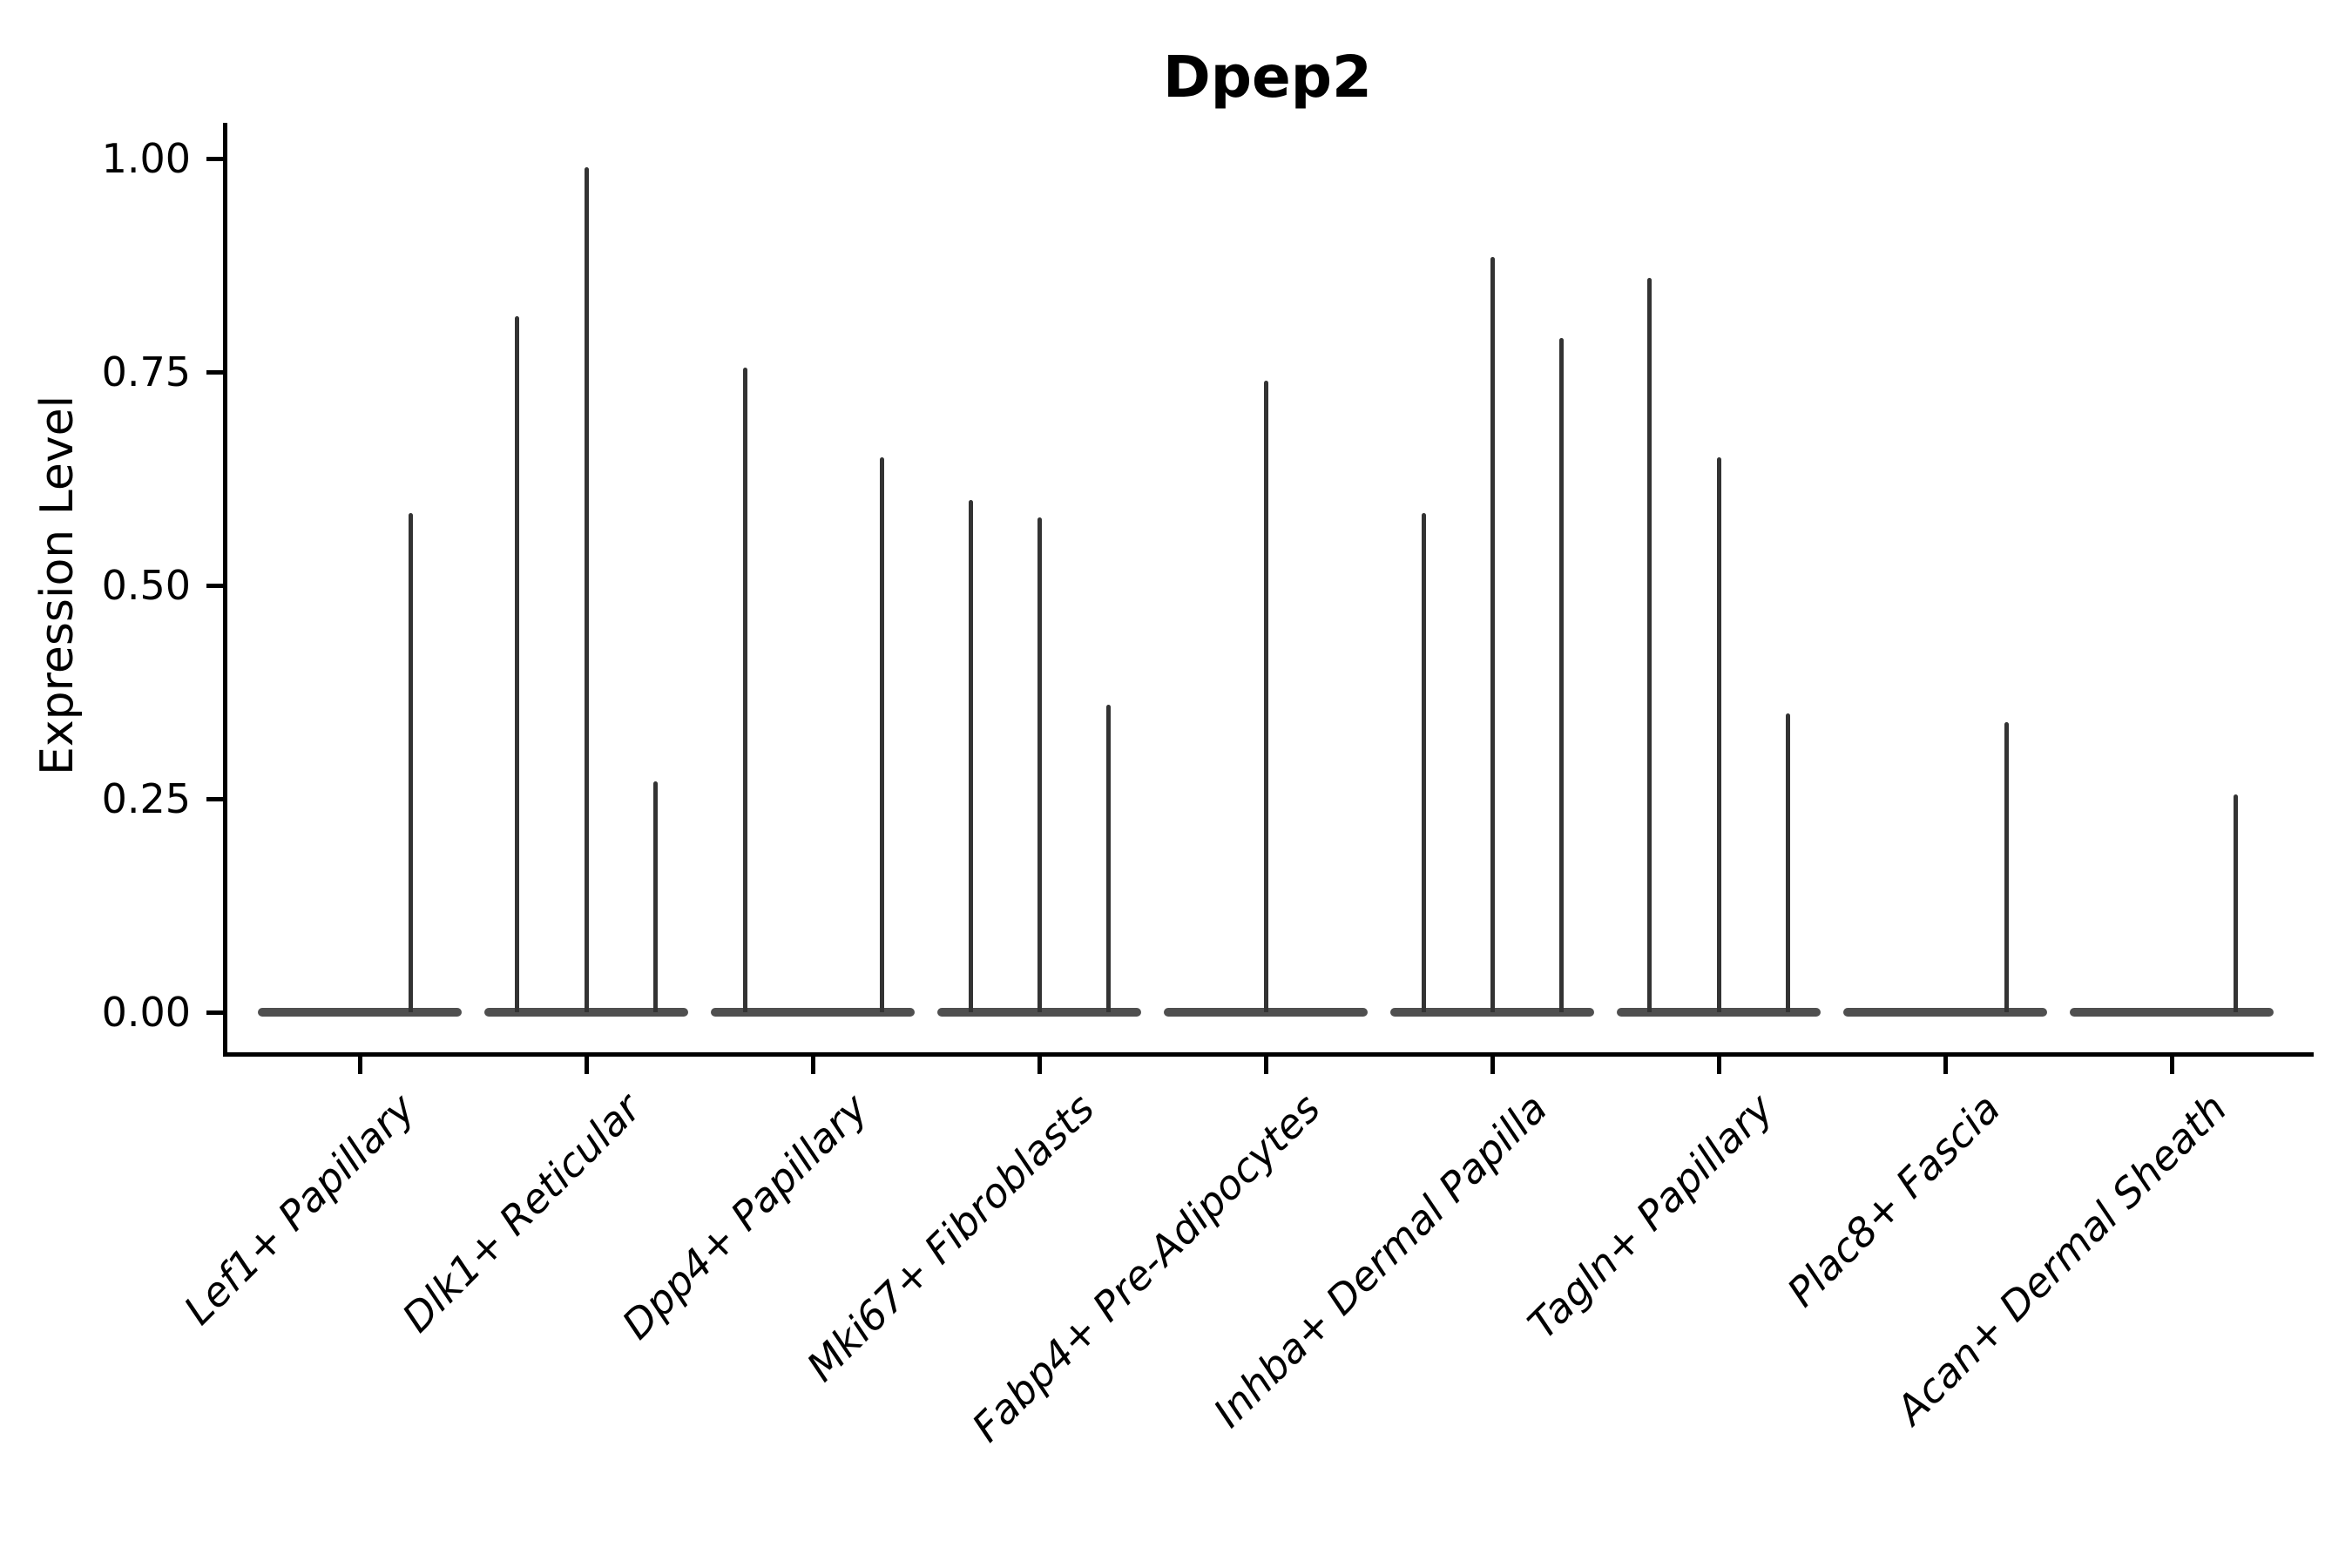 The image size is (2352, 1568). I want to click on x-tick-label: Plac8+ Fascia, so click(1894, 1201).